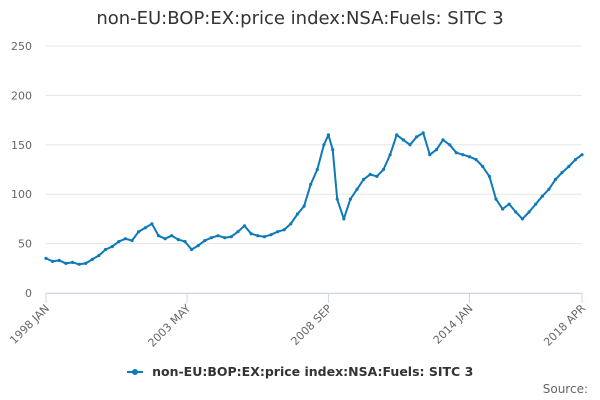  Describe the element at coordinates (312, 325) in the screenshot. I see `x-tick-label: 2008 SEP` at that location.